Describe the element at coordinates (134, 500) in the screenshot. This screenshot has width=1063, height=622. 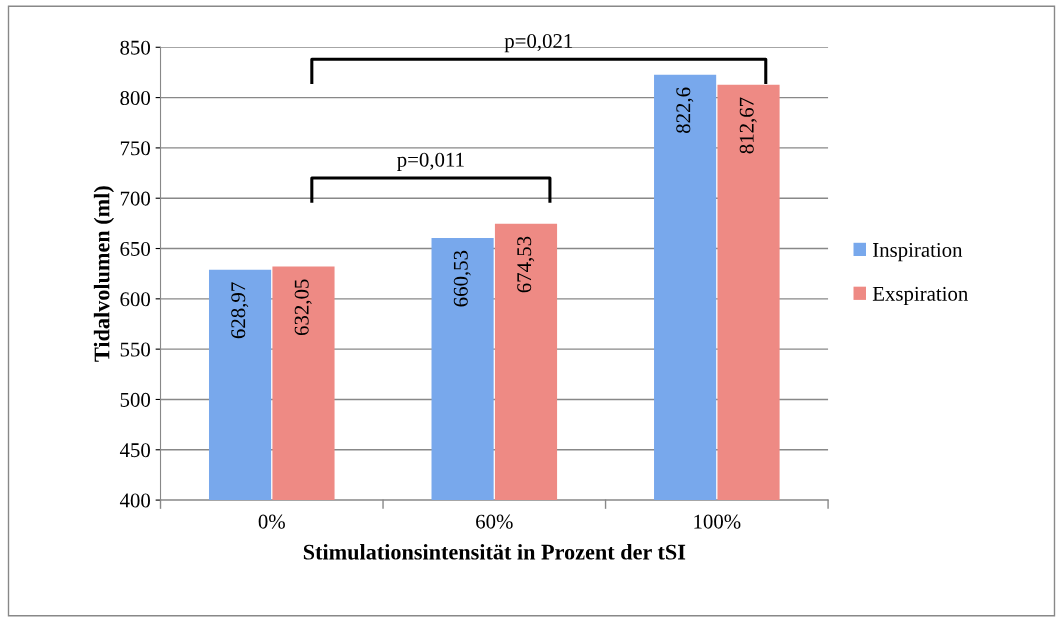
I see `y-tick-label: 400` at that location.